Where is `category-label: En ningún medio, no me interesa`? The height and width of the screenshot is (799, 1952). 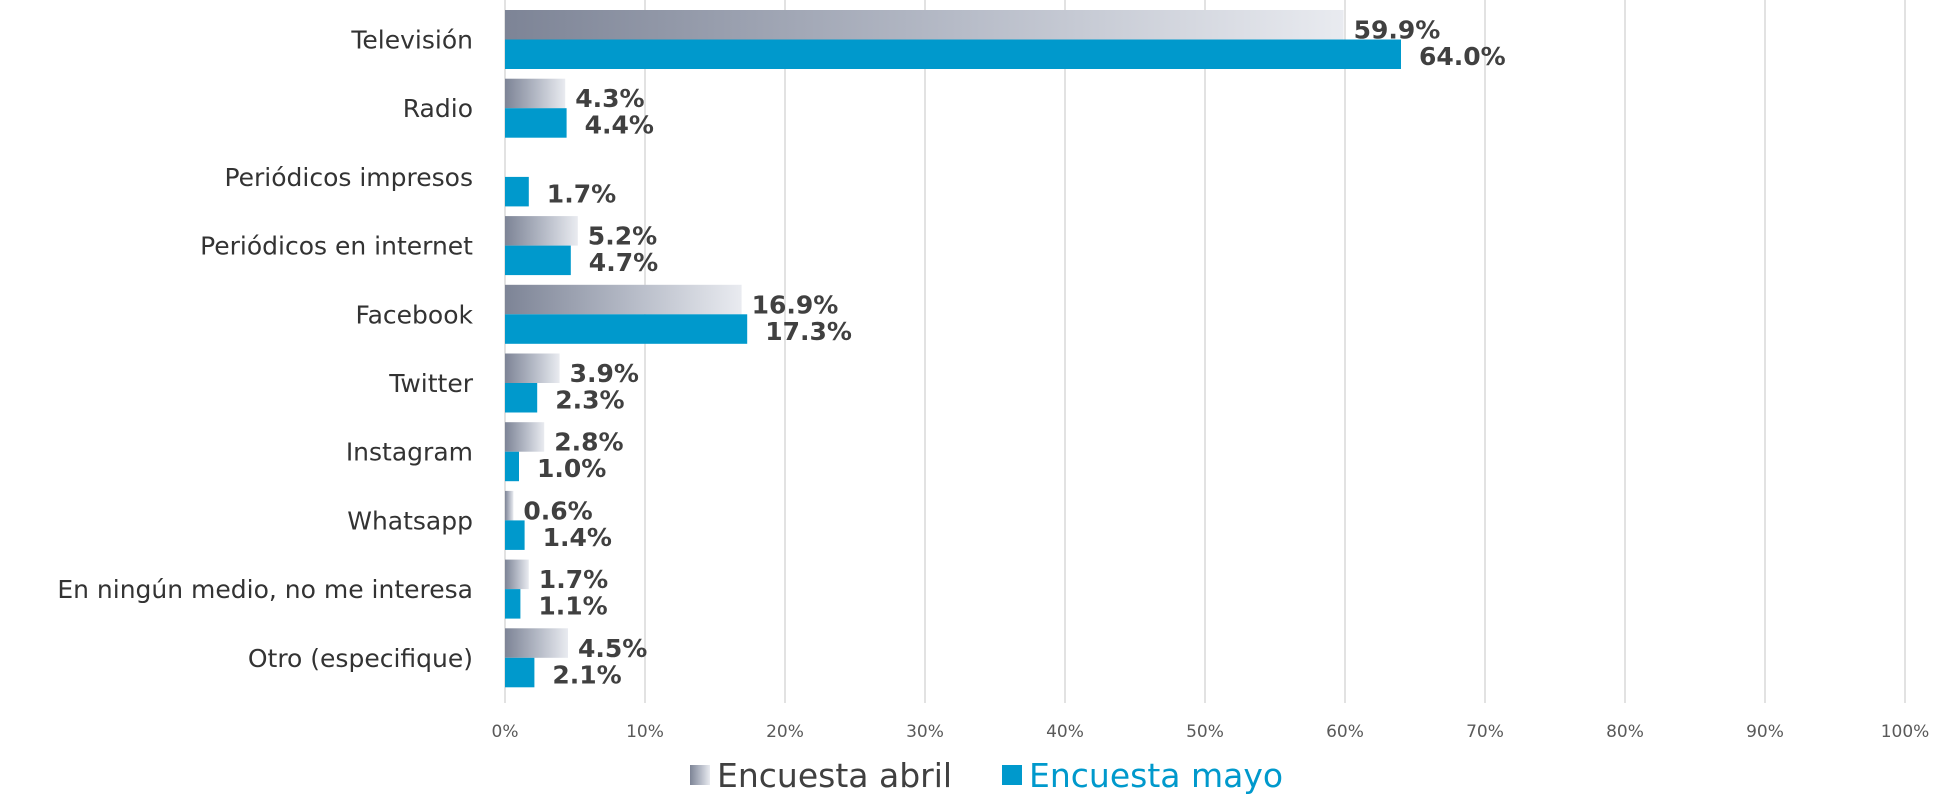
category-label: En ningún medio, no me interesa is located at coordinates (265, 589).